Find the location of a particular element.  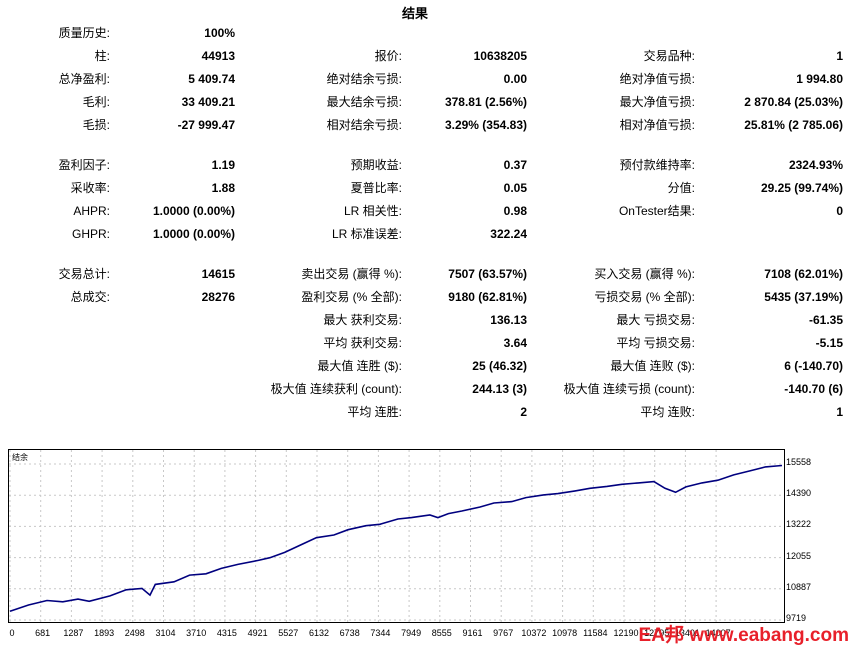

stat-value: 0.05 is located at coordinates (515, 188).